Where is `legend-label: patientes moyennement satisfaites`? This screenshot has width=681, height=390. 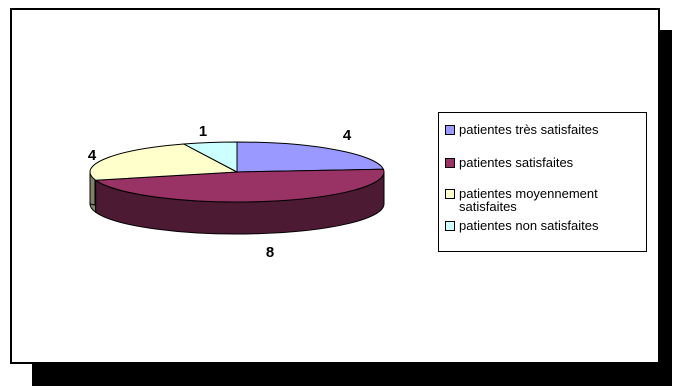 legend-label: patientes moyennement satisfaites is located at coordinates (528, 200).